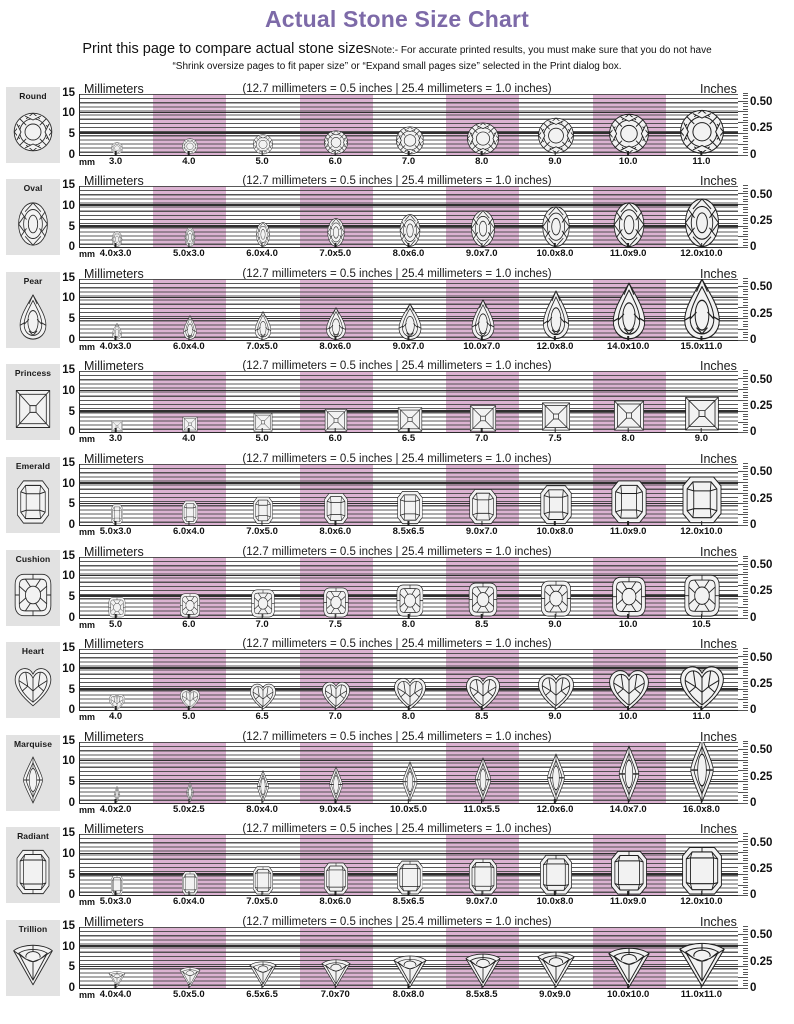  What do you see at coordinates (482, 418) in the screenshot?
I see `stone-princess-7.0` at bounding box center [482, 418].